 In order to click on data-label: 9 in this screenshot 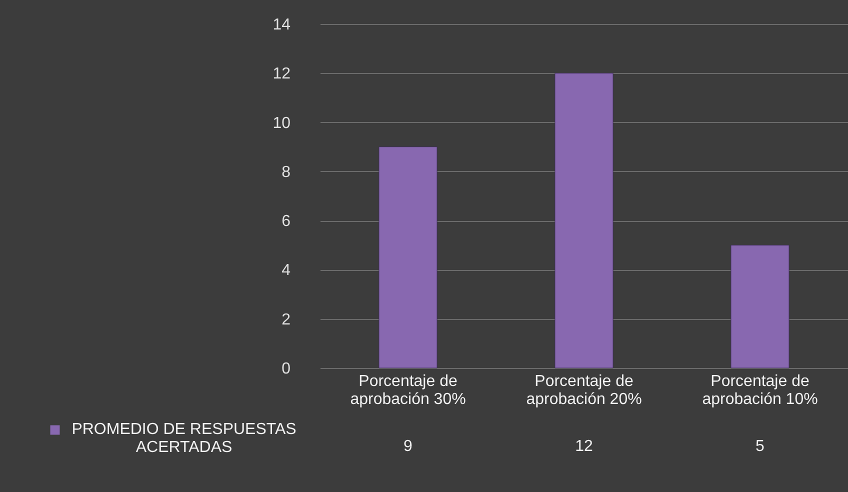, I will do `click(408, 446)`.